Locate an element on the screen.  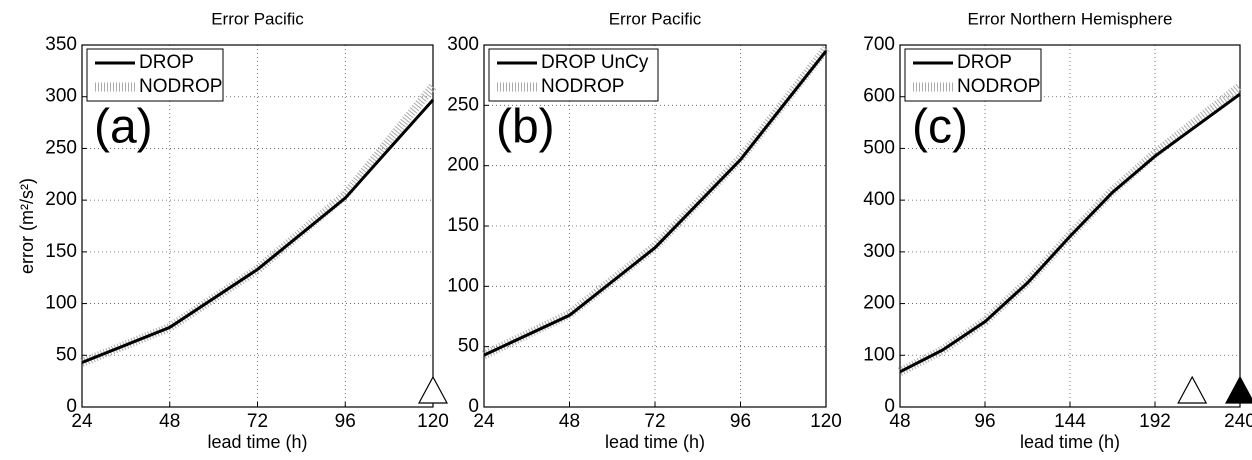
panel-label: (c) is located at coordinates (940, 127).